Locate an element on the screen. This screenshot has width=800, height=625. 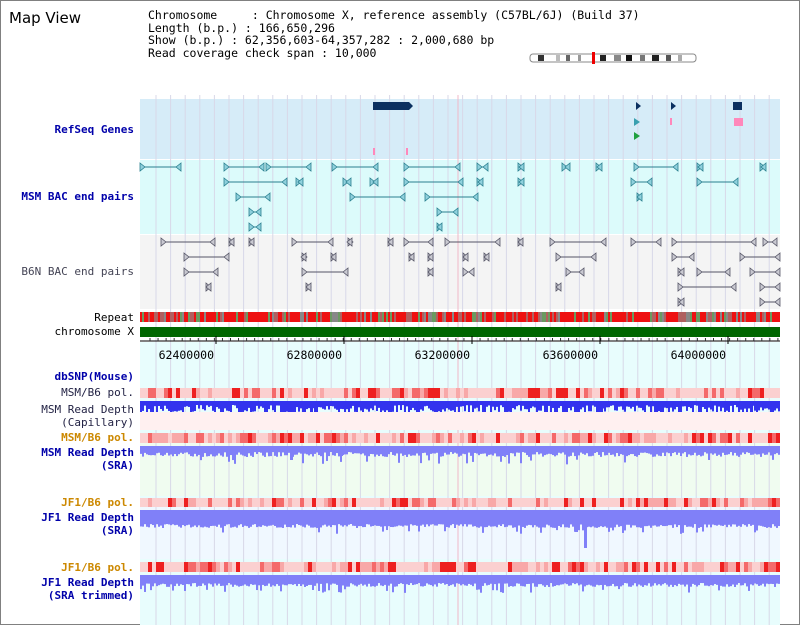
depth-spike is located at coordinates (341, 451).